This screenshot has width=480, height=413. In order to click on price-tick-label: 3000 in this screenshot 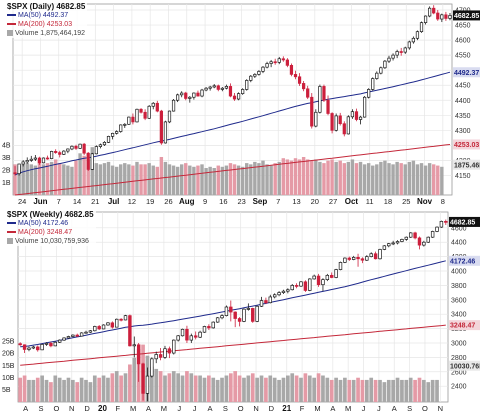, I will do `click(459, 343)`.